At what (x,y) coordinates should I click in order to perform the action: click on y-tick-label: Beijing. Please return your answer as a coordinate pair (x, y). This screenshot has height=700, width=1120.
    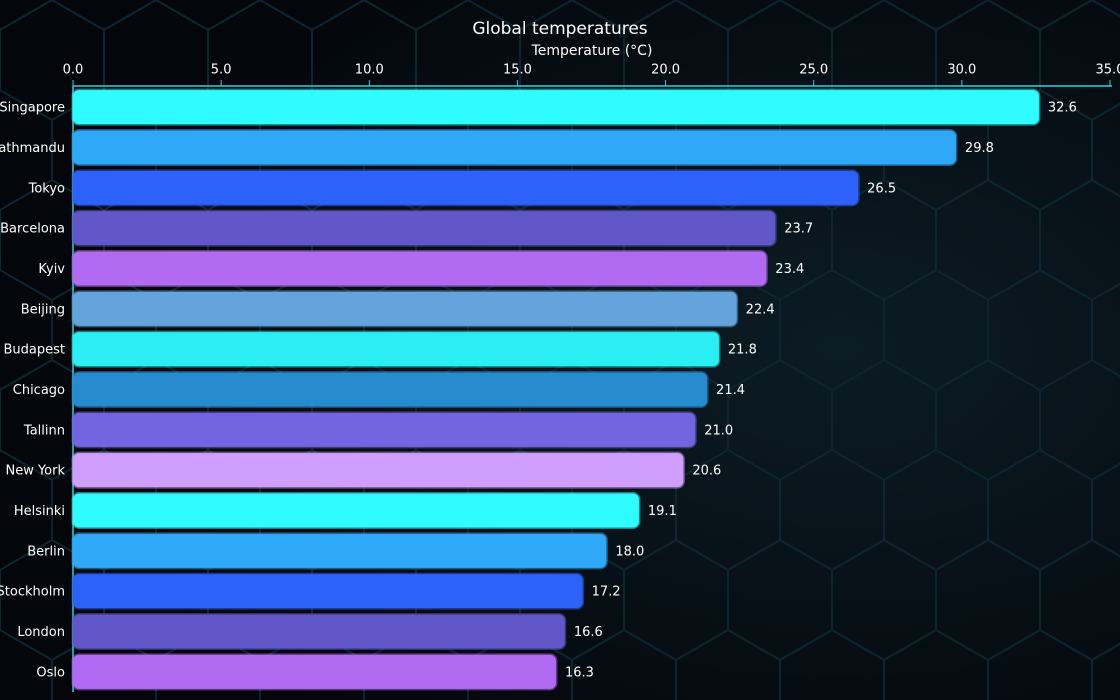
    Looking at the image, I should click on (43, 309).